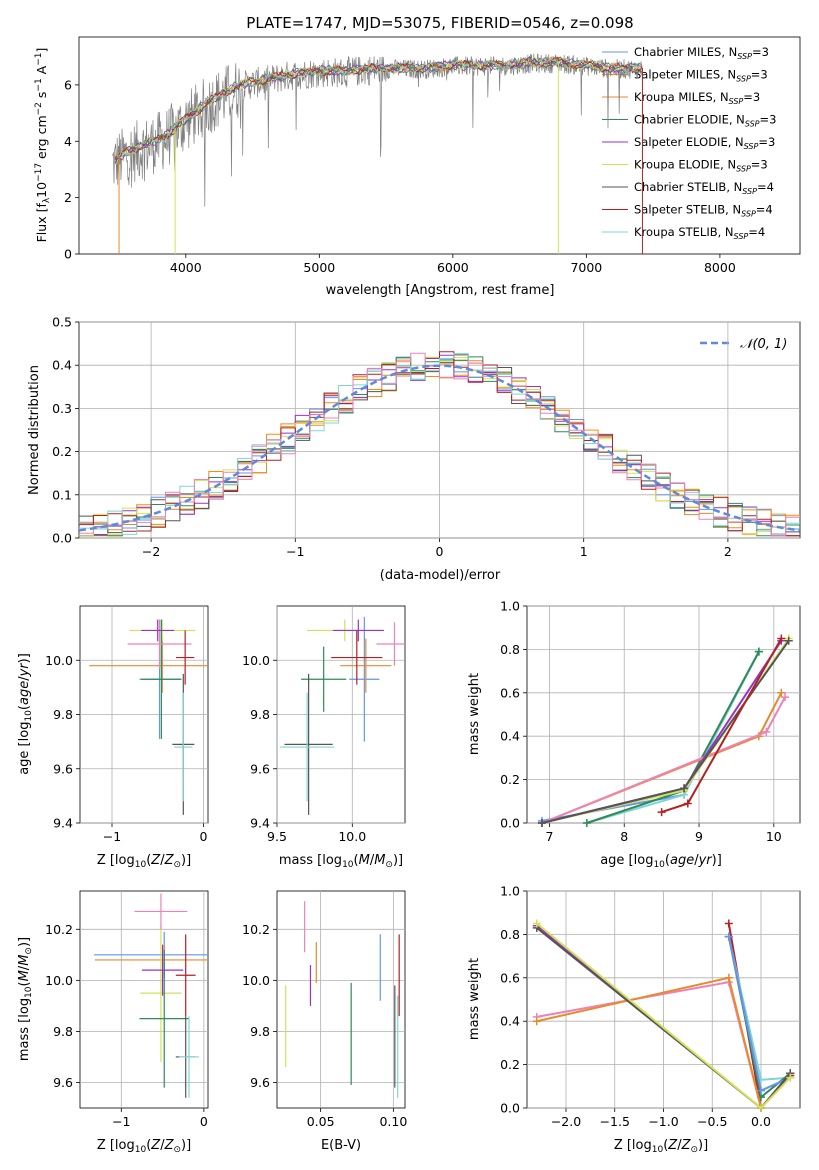 The image size is (819, 1170). What do you see at coordinates (440, 575) in the screenshot?
I see `residuals-xlabel: (data-model)/error` at bounding box center [440, 575].